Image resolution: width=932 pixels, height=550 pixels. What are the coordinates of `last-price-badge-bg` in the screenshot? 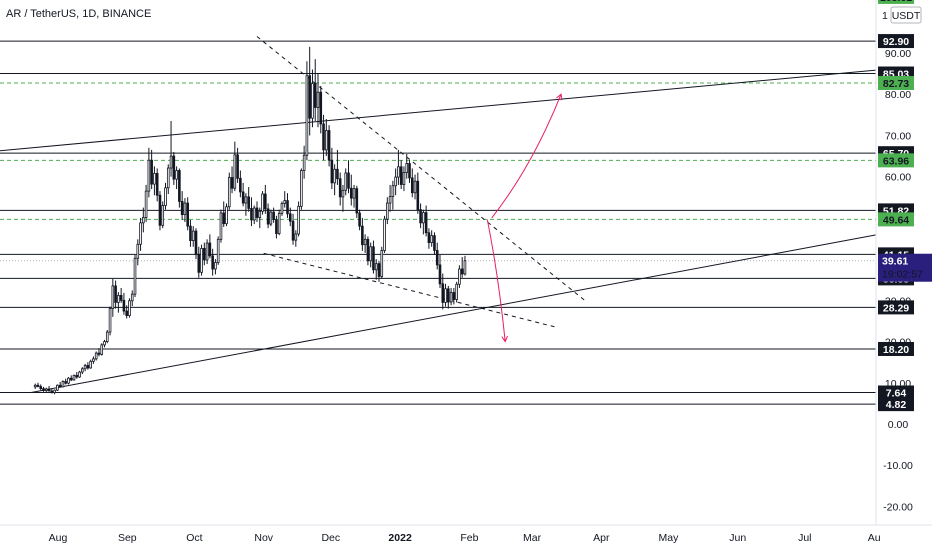 It's located at (905, 267).